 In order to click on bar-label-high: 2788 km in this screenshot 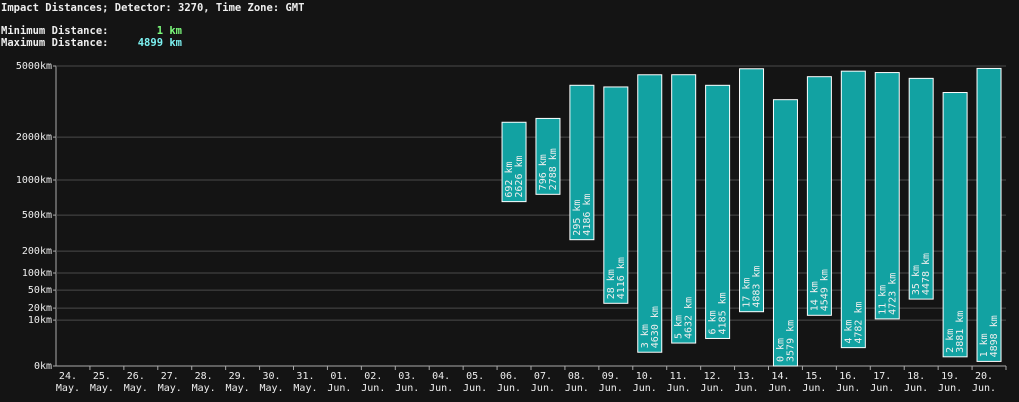, I will do `click(553, 169)`.